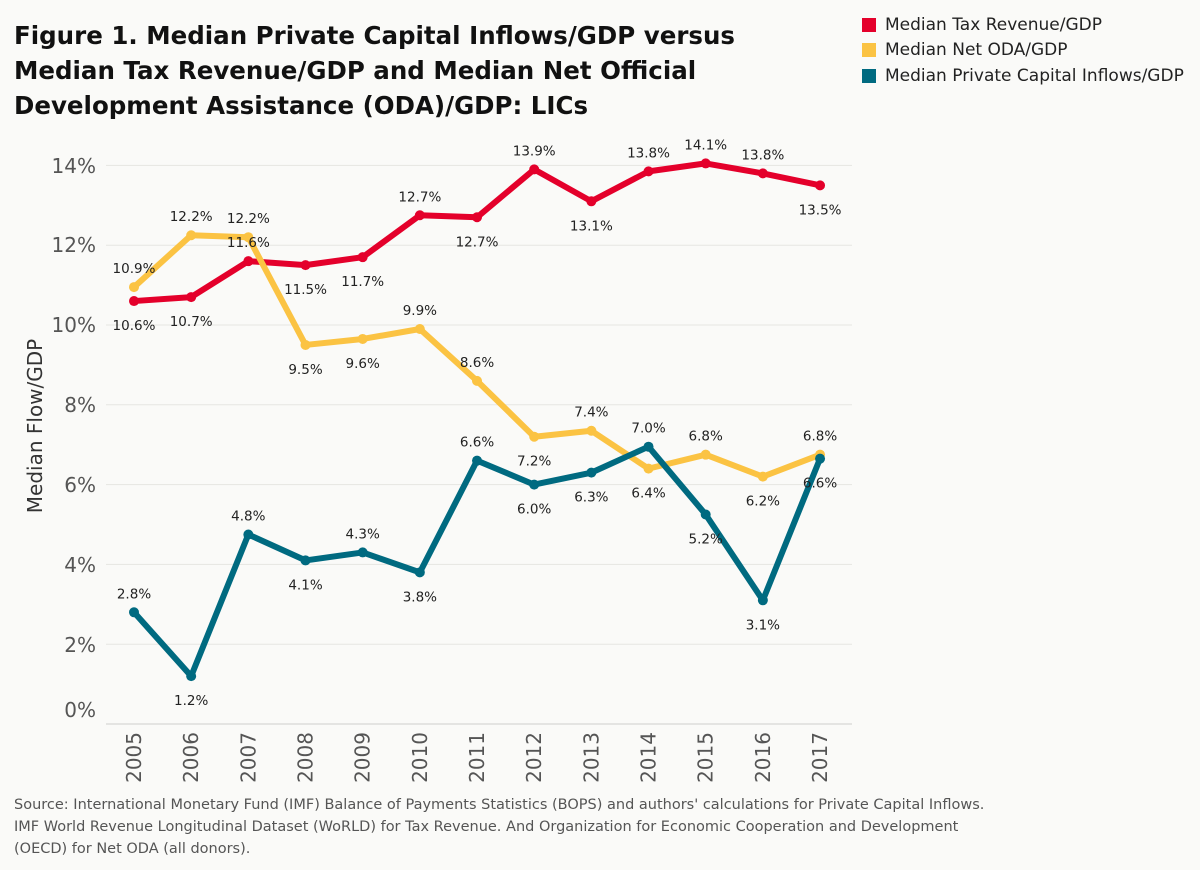 The image size is (1200, 870). Describe the element at coordinates (591, 226) in the screenshot. I see `data-label: 13.1%` at that location.